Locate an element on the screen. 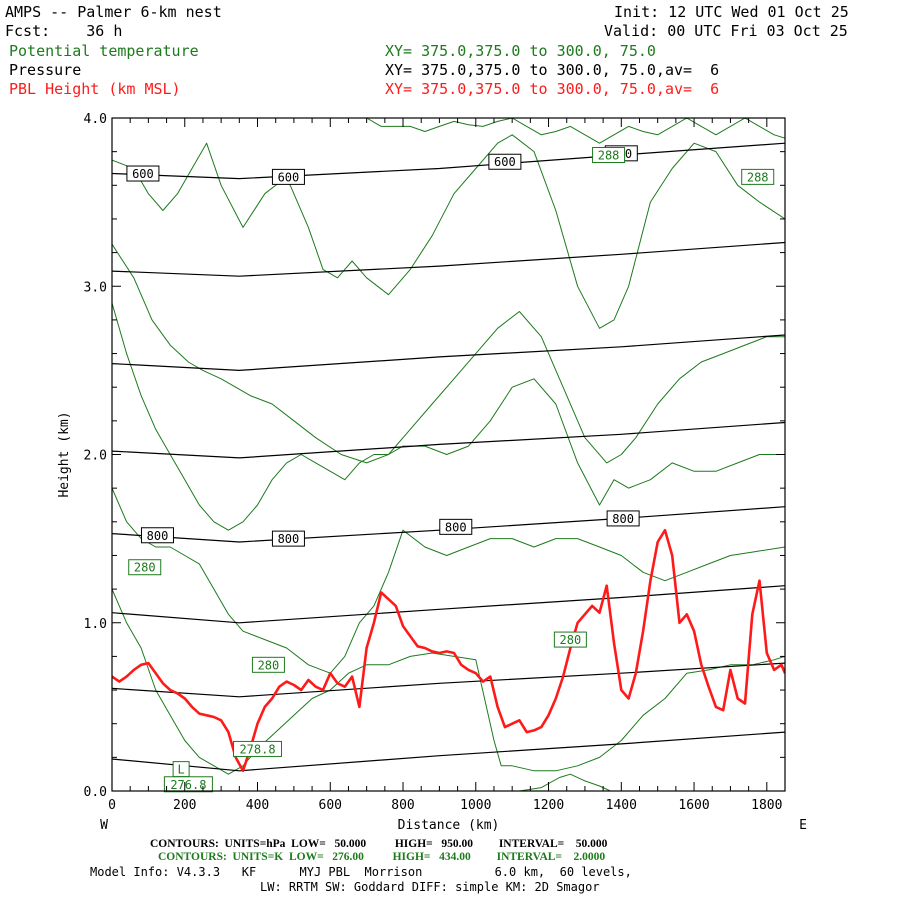  xy-pbl: XY= 375.0,375.0 to 300.0, 75.0,av= 6 is located at coordinates (552, 89).